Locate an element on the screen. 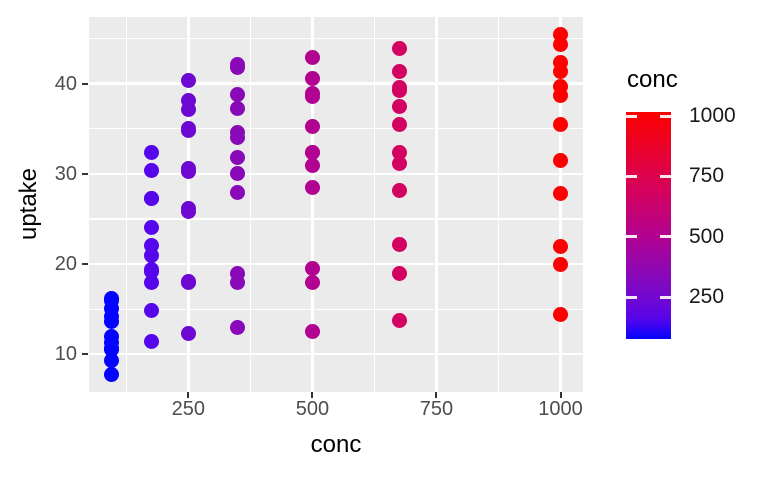 The height and width of the screenshot is (480, 768). y-tick-label: 30 is located at coordinates (65, 173).